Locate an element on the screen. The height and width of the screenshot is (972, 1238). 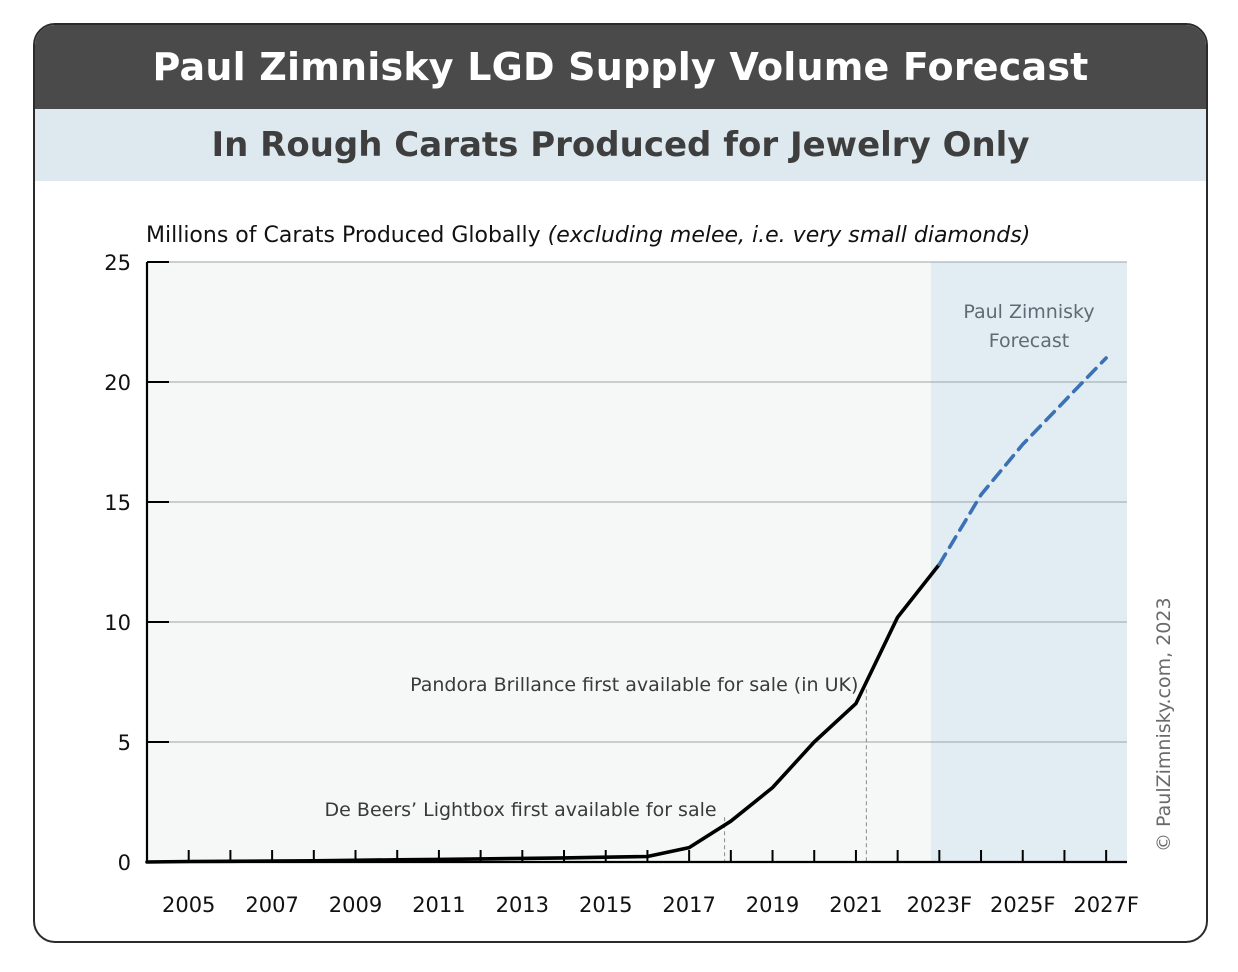
x-tick-label: 2015 is located at coordinates (605, 905).